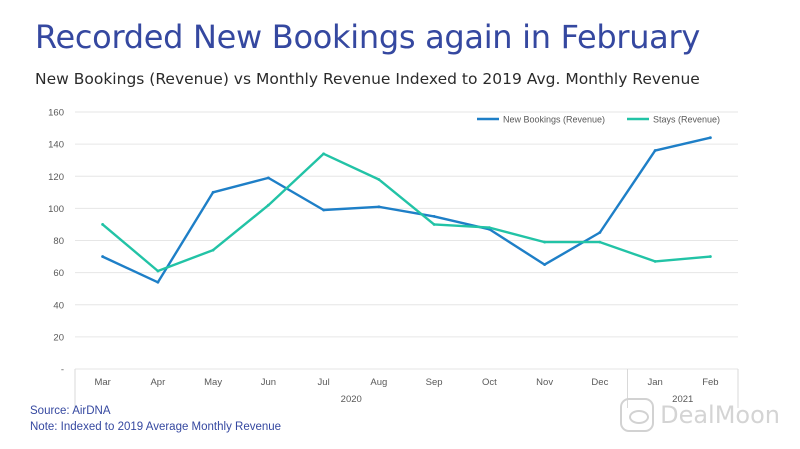  What do you see at coordinates (599, 382) in the screenshot?
I see `x-tick-label: Dec` at bounding box center [599, 382].